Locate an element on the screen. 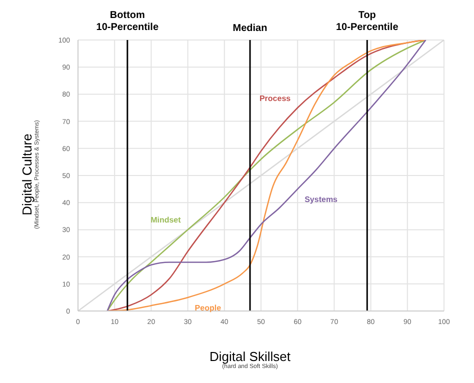 The width and height of the screenshot is (474, 383). y-axis-title: Digital Culture is located at coordinates (27, 174).